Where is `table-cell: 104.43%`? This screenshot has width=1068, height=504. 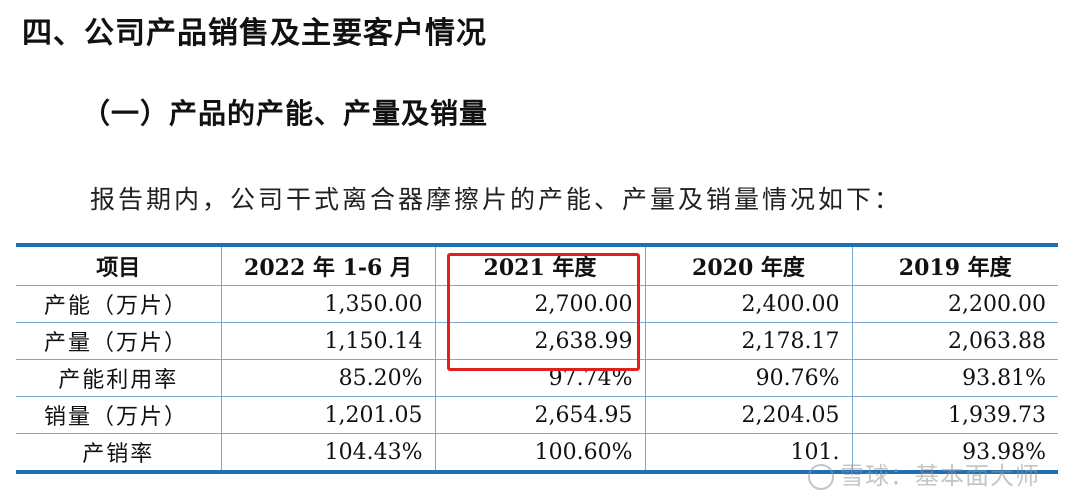 table-cell: 104.43% is located at coordinates (328, 451).